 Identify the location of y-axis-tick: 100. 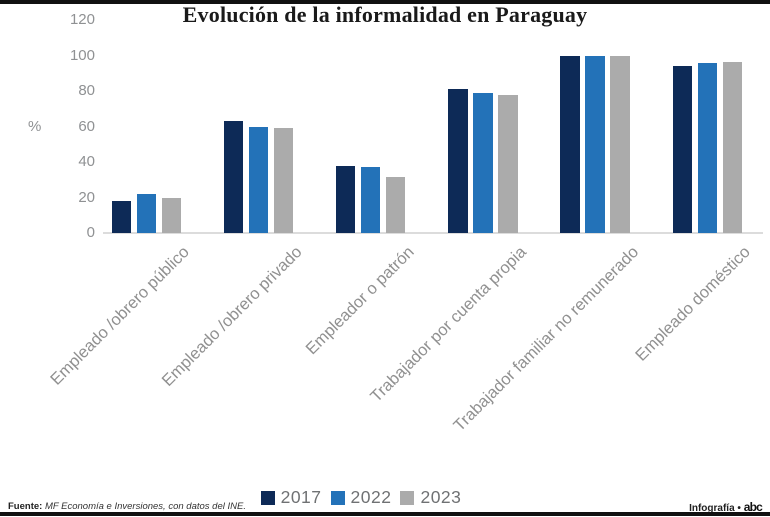
(82, 55).